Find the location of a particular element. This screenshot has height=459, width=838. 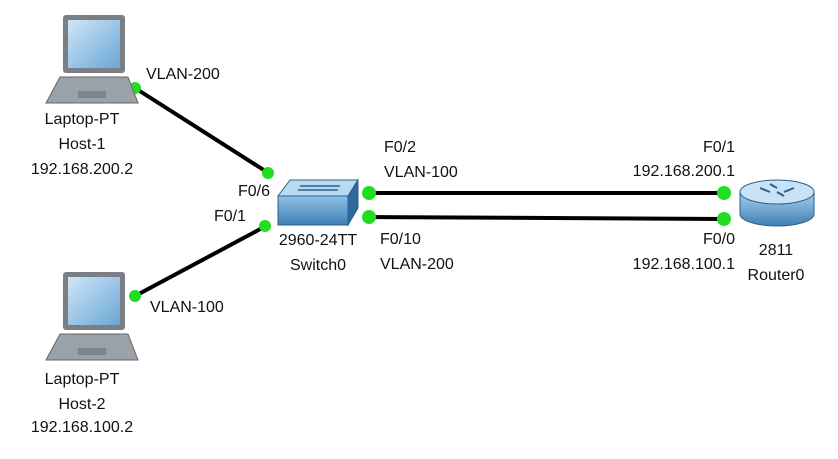

port-label: F0/2 is located at coordinates (400, 147).